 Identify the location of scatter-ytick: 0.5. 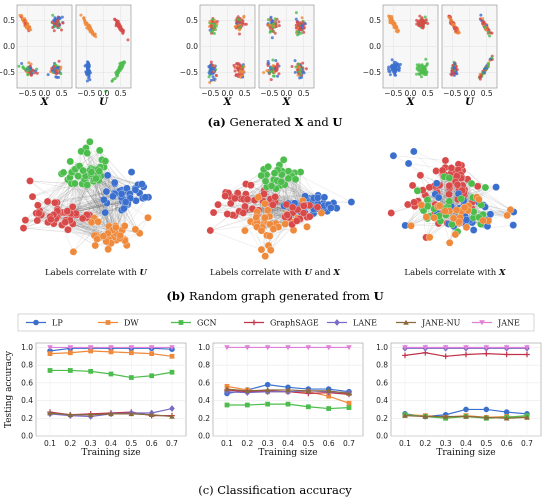
(375, 20).